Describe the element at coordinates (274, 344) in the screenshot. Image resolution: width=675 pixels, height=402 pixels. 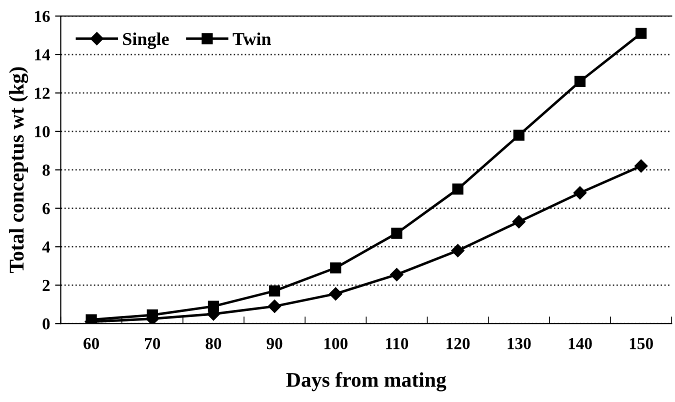
I see `x-tick-label: 90` at that location.